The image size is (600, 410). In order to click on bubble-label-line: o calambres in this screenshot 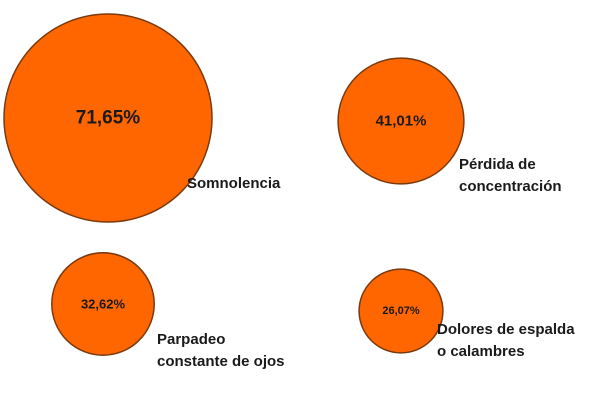, I will do `click(481, 351)`.